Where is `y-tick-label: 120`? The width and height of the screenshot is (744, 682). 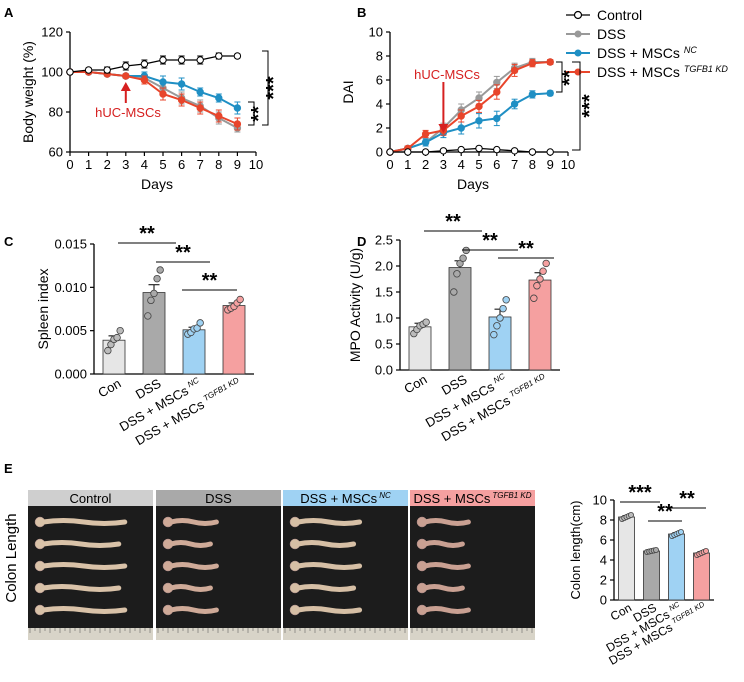 y-tick-label: 120 is located at coordinates (52, 32).